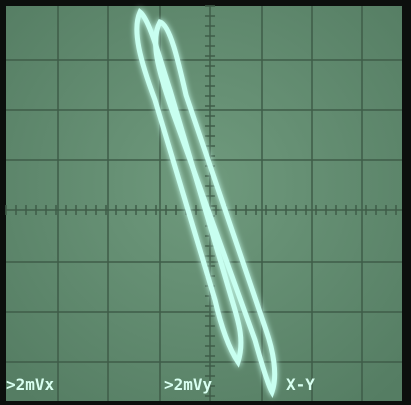 This screenshot has width=411, height=405. I want to click on mode-readout: X-Y, so click(300, 384).